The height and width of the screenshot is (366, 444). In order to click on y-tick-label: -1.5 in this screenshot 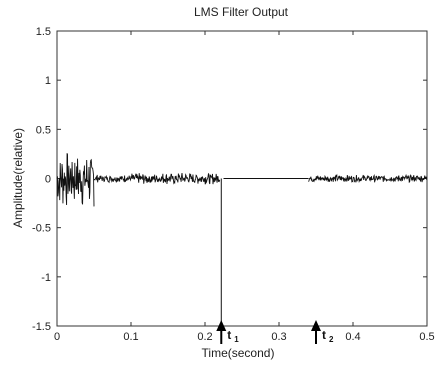, I will do `click(41, 327)`.